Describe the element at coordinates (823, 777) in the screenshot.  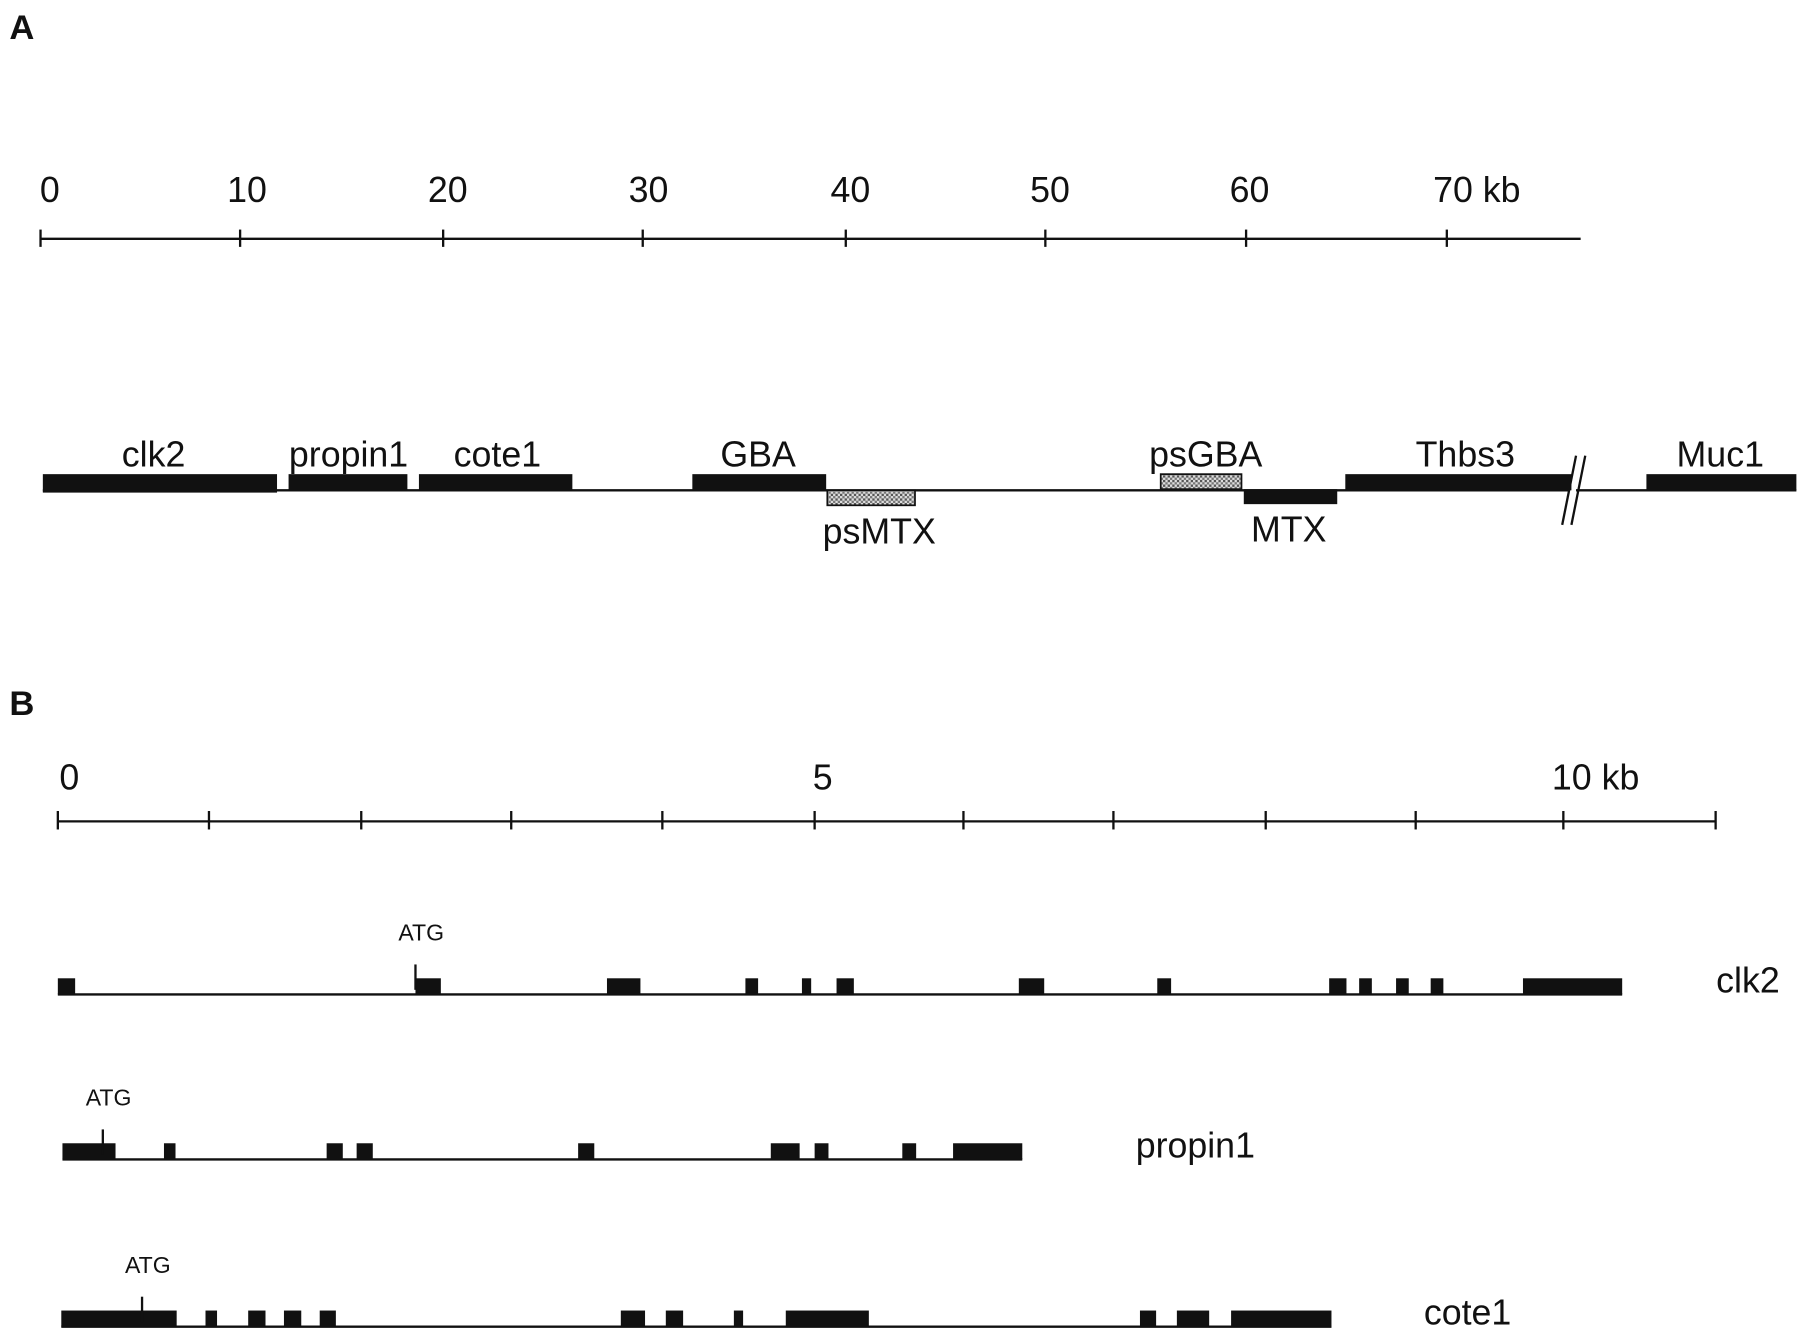
I see `scale-label: 5` at that location.